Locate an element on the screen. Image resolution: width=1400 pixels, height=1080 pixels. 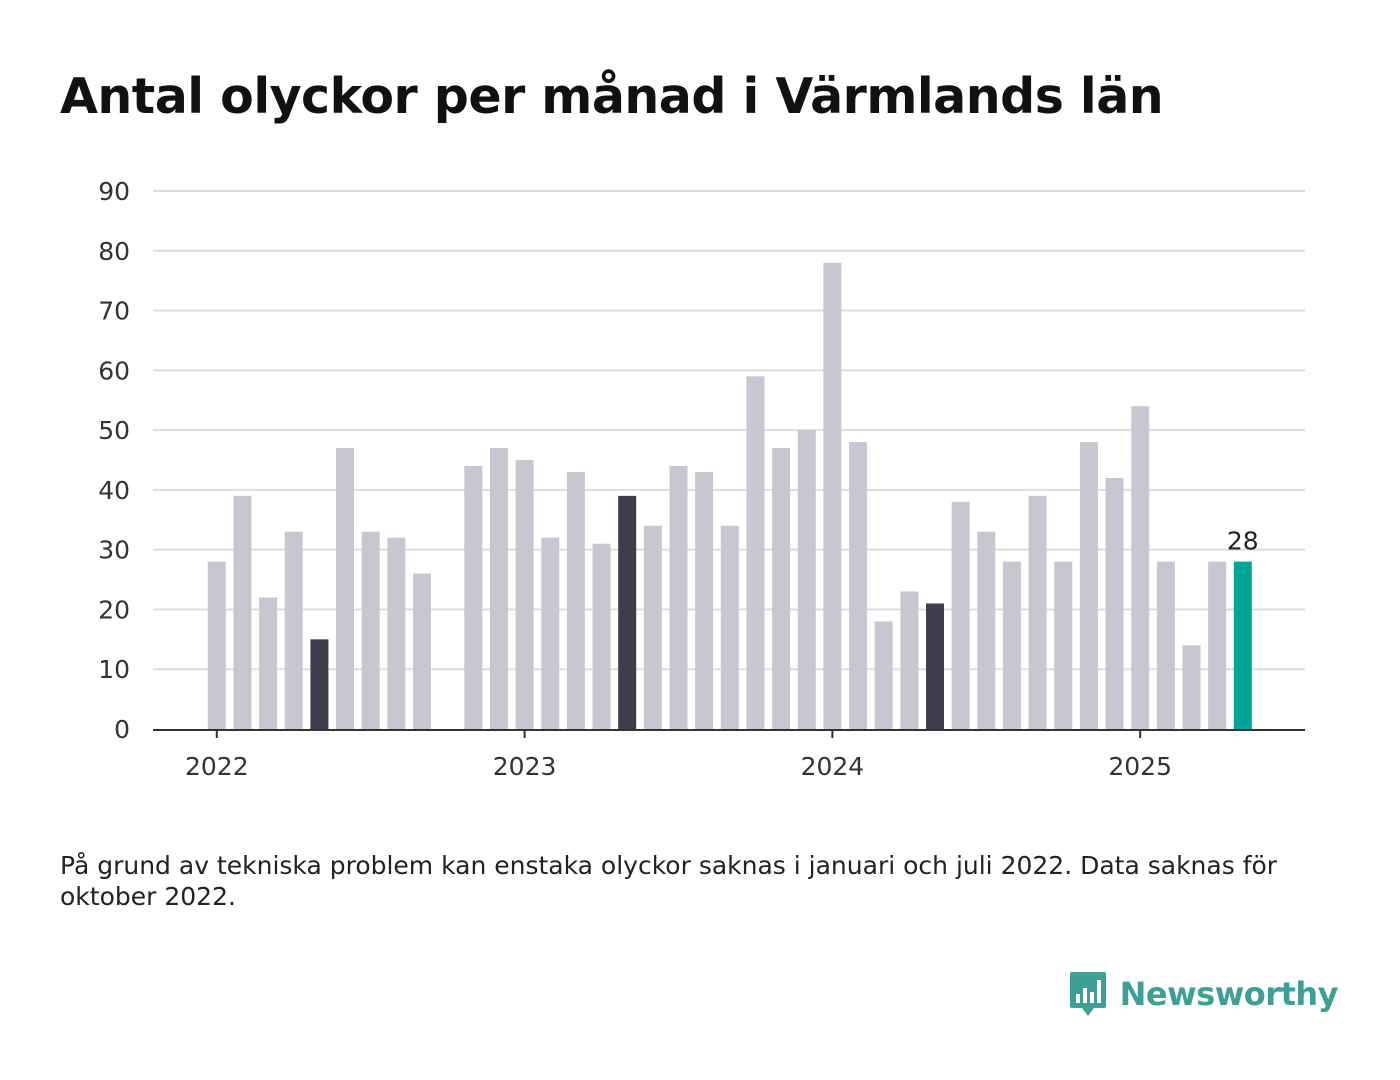
y-tick-label: 0 is located at coordinates (122, 729).